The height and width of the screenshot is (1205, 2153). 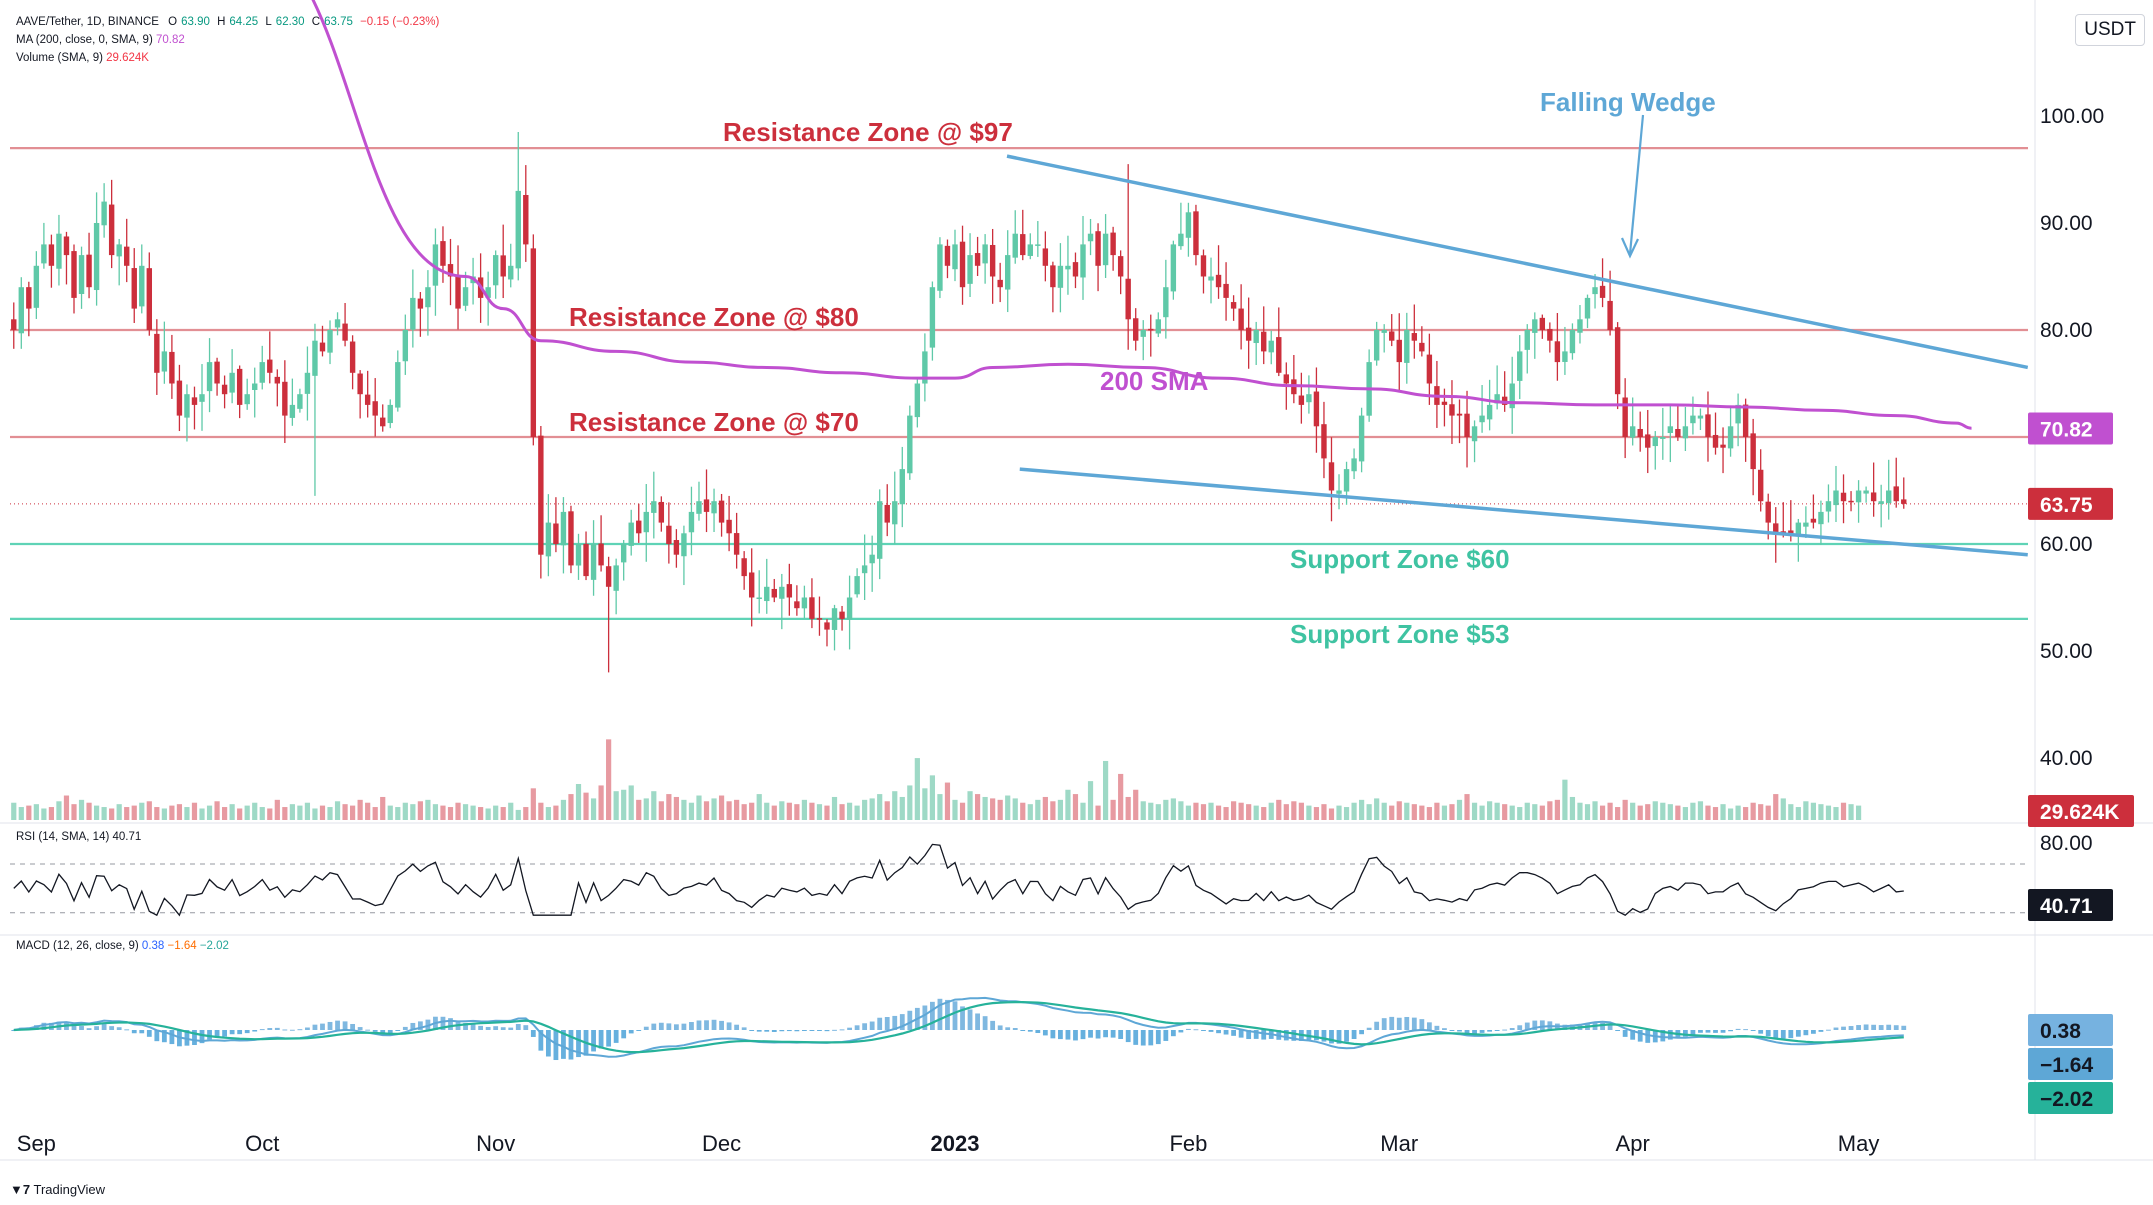 What do you see at coordinates (2081, 811) in the screenshot?
I see `volume-value-label-bg` at bounding box center [2081, 811].